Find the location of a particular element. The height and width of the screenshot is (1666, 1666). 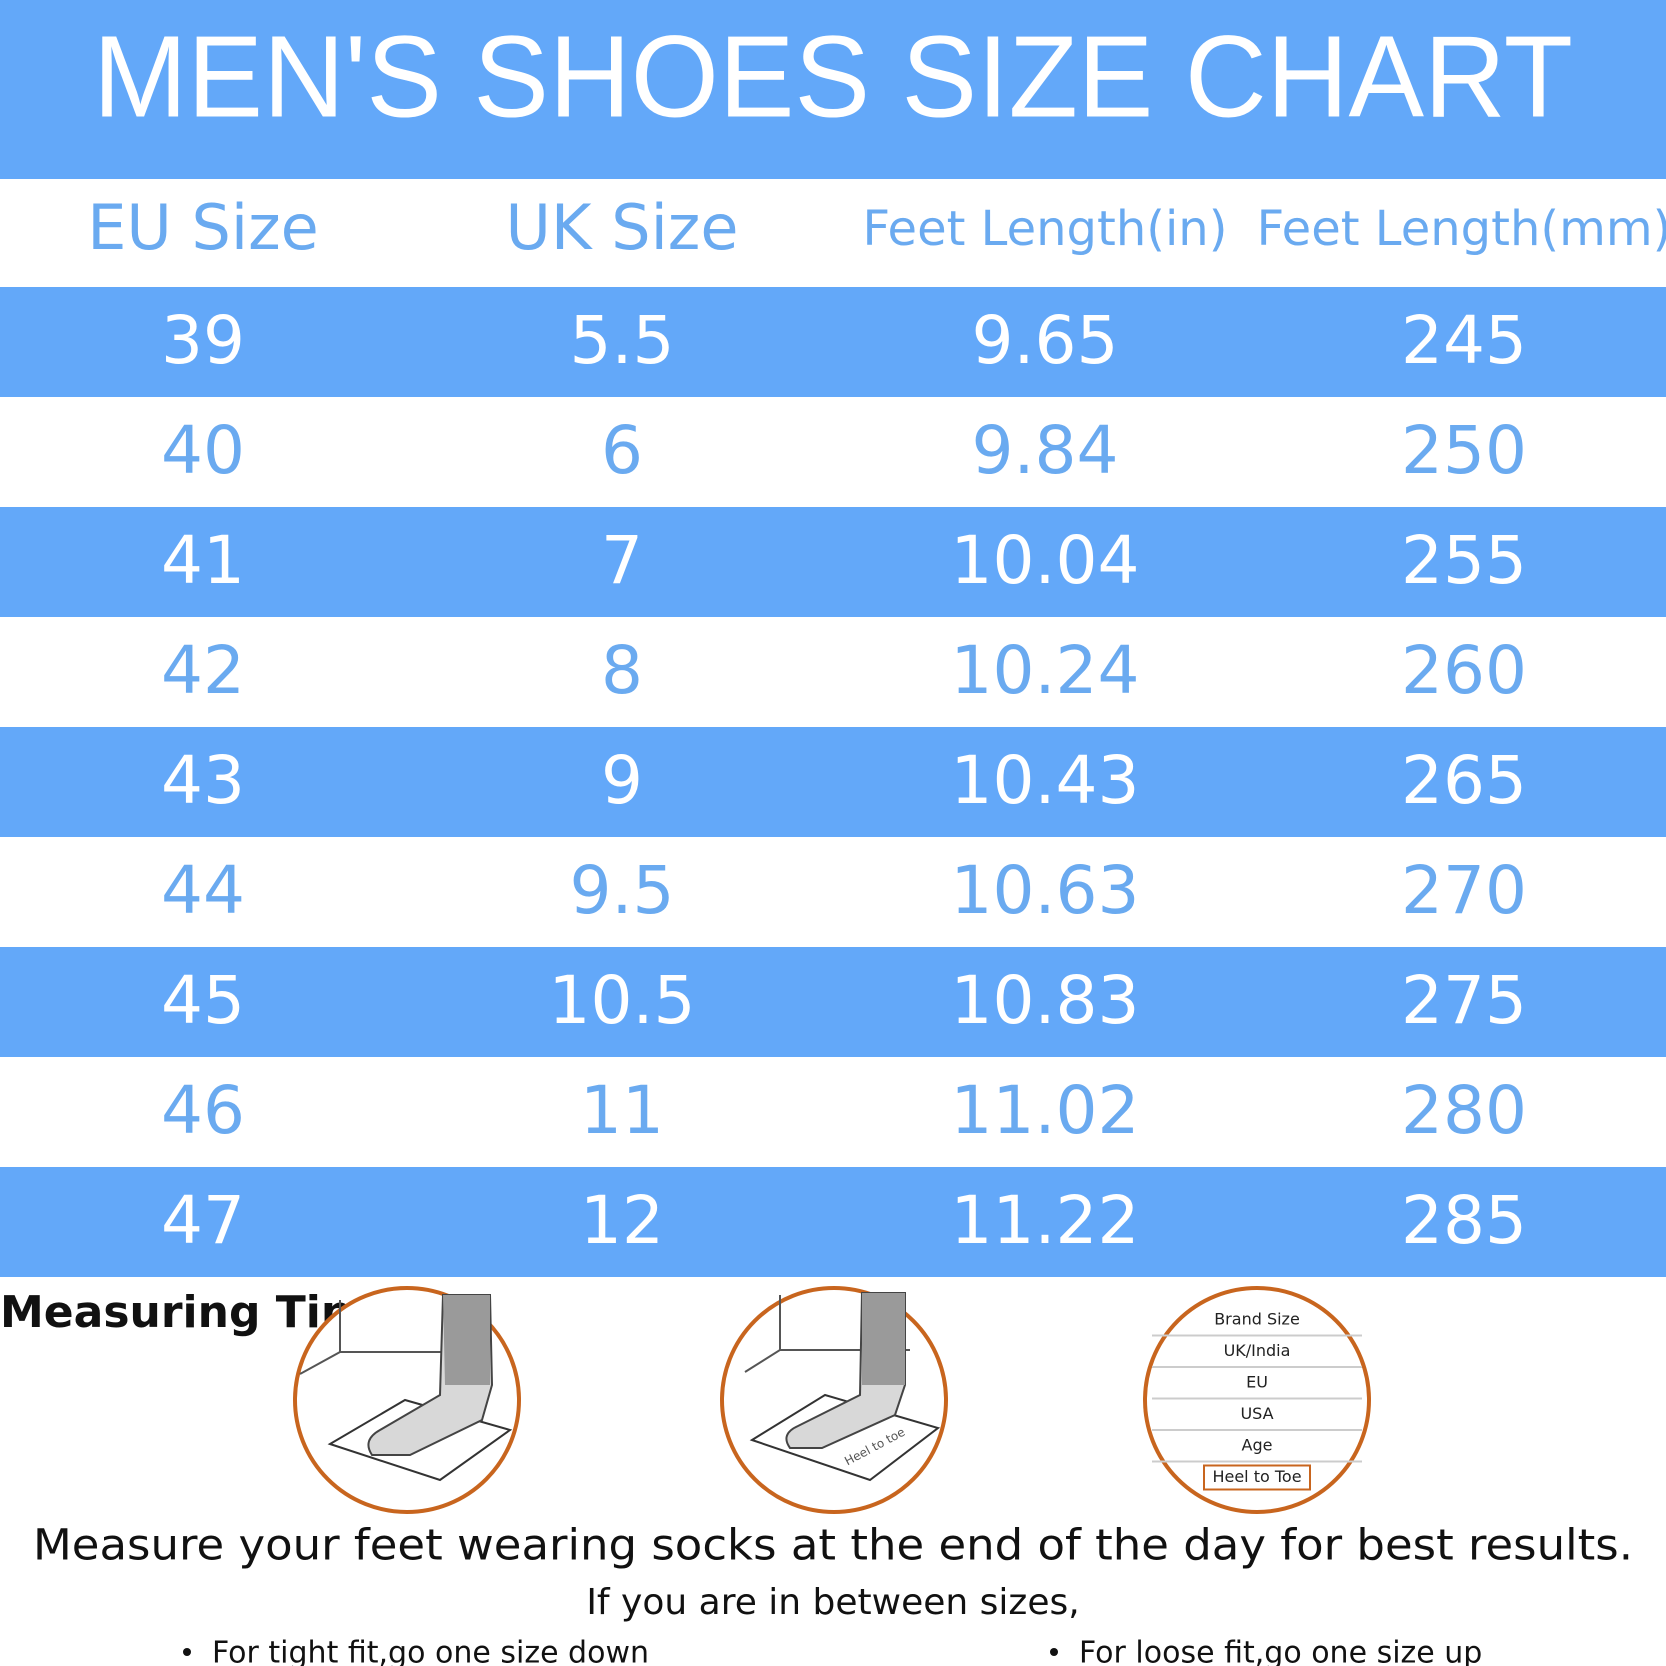

cell: 6 is located at coordinates (622, 450).